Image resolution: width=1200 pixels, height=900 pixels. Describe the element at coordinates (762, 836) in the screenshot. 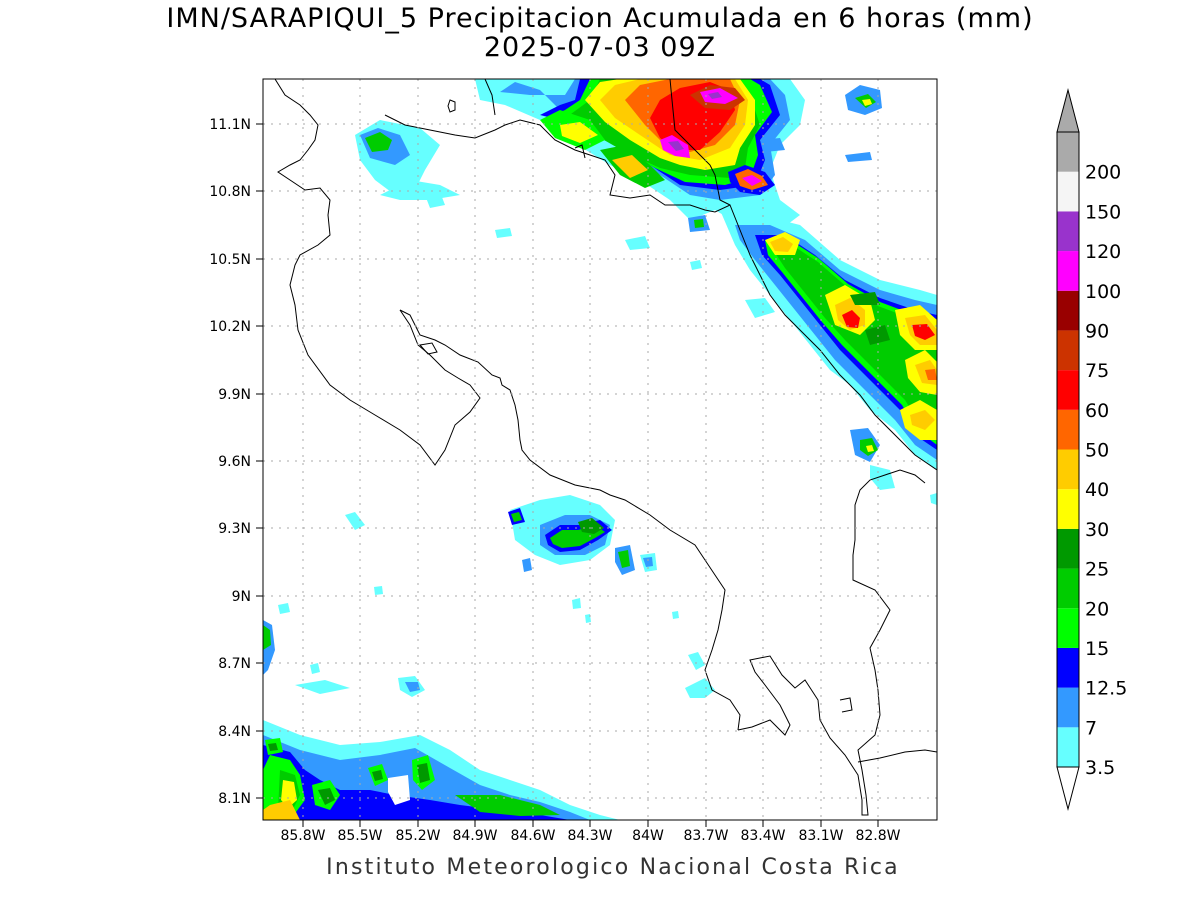

I see `lon-tick-label: 83.4W` at that location.